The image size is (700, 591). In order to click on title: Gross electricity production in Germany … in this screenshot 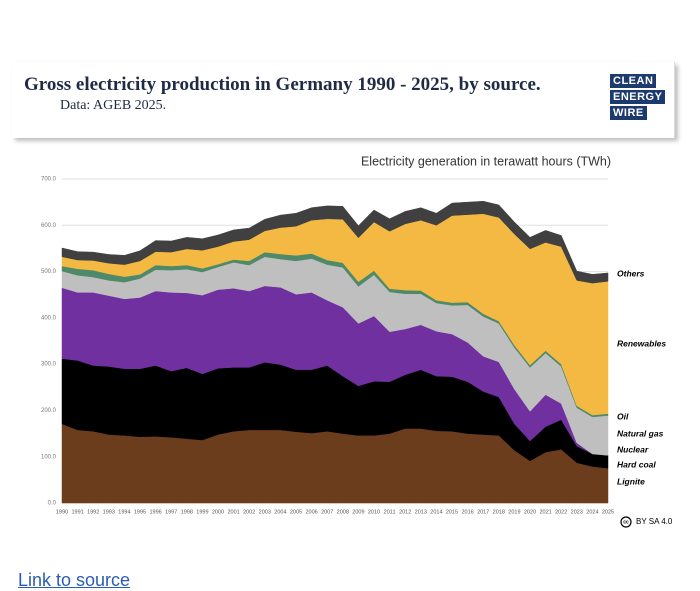, I will do `click(282, 84)`.